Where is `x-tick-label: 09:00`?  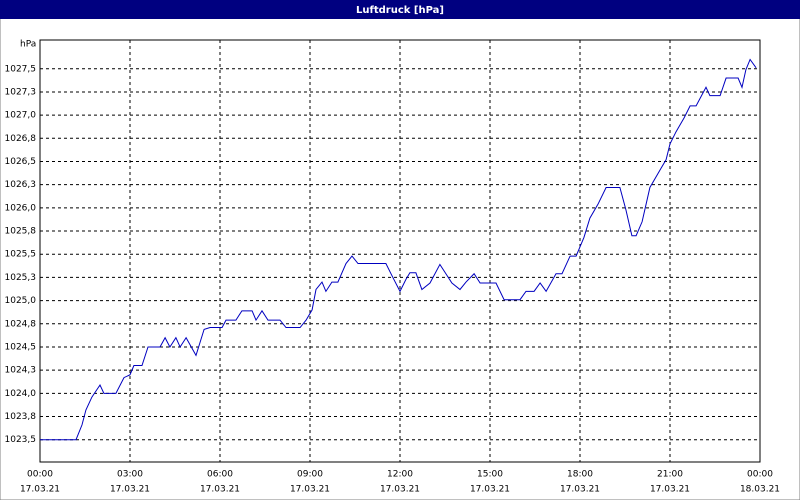 x-tick-label: 09:00 is located at coordinates (310, 475).